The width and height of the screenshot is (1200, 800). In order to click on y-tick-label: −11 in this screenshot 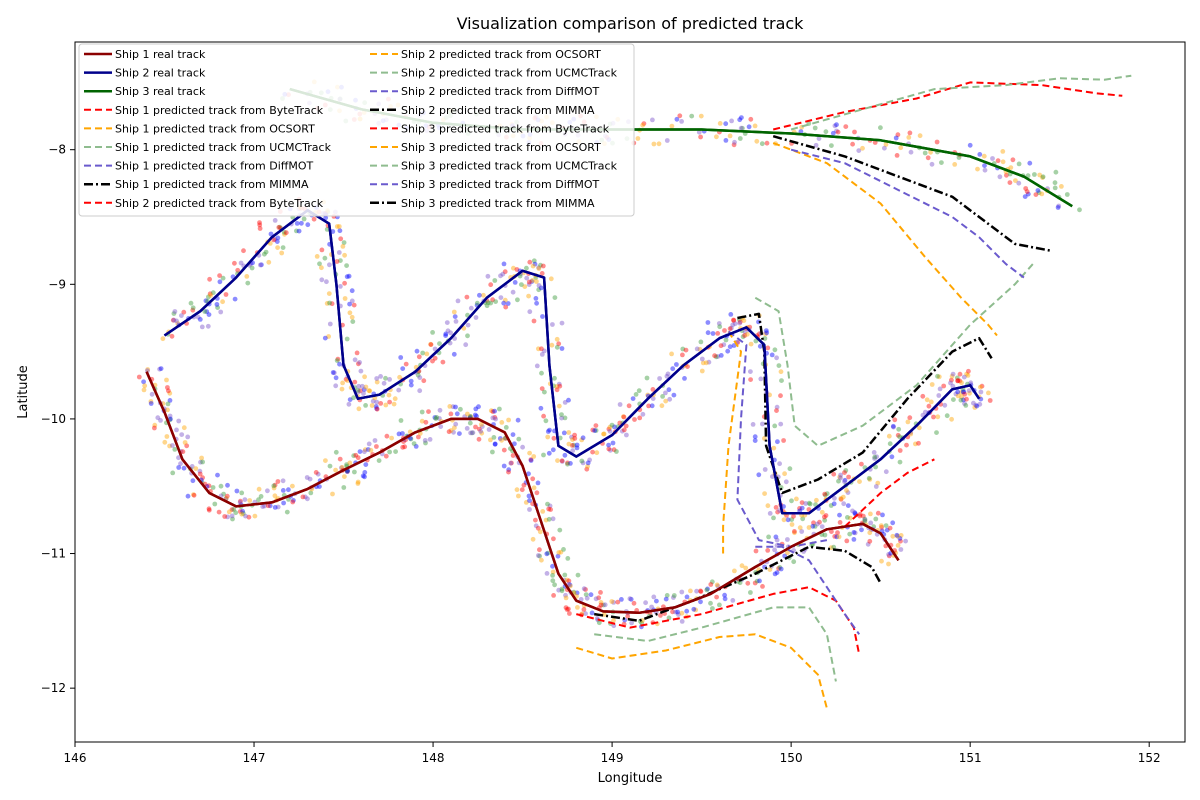, I will do `click(53, 554)`.